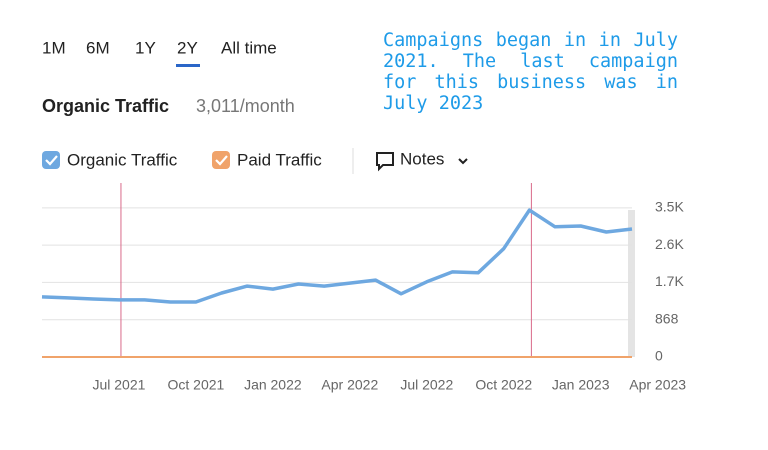  What do you see at coordinates (188, 65) in the screenshot?
I see `active-tab-underline` at bounding box center [188, 65].